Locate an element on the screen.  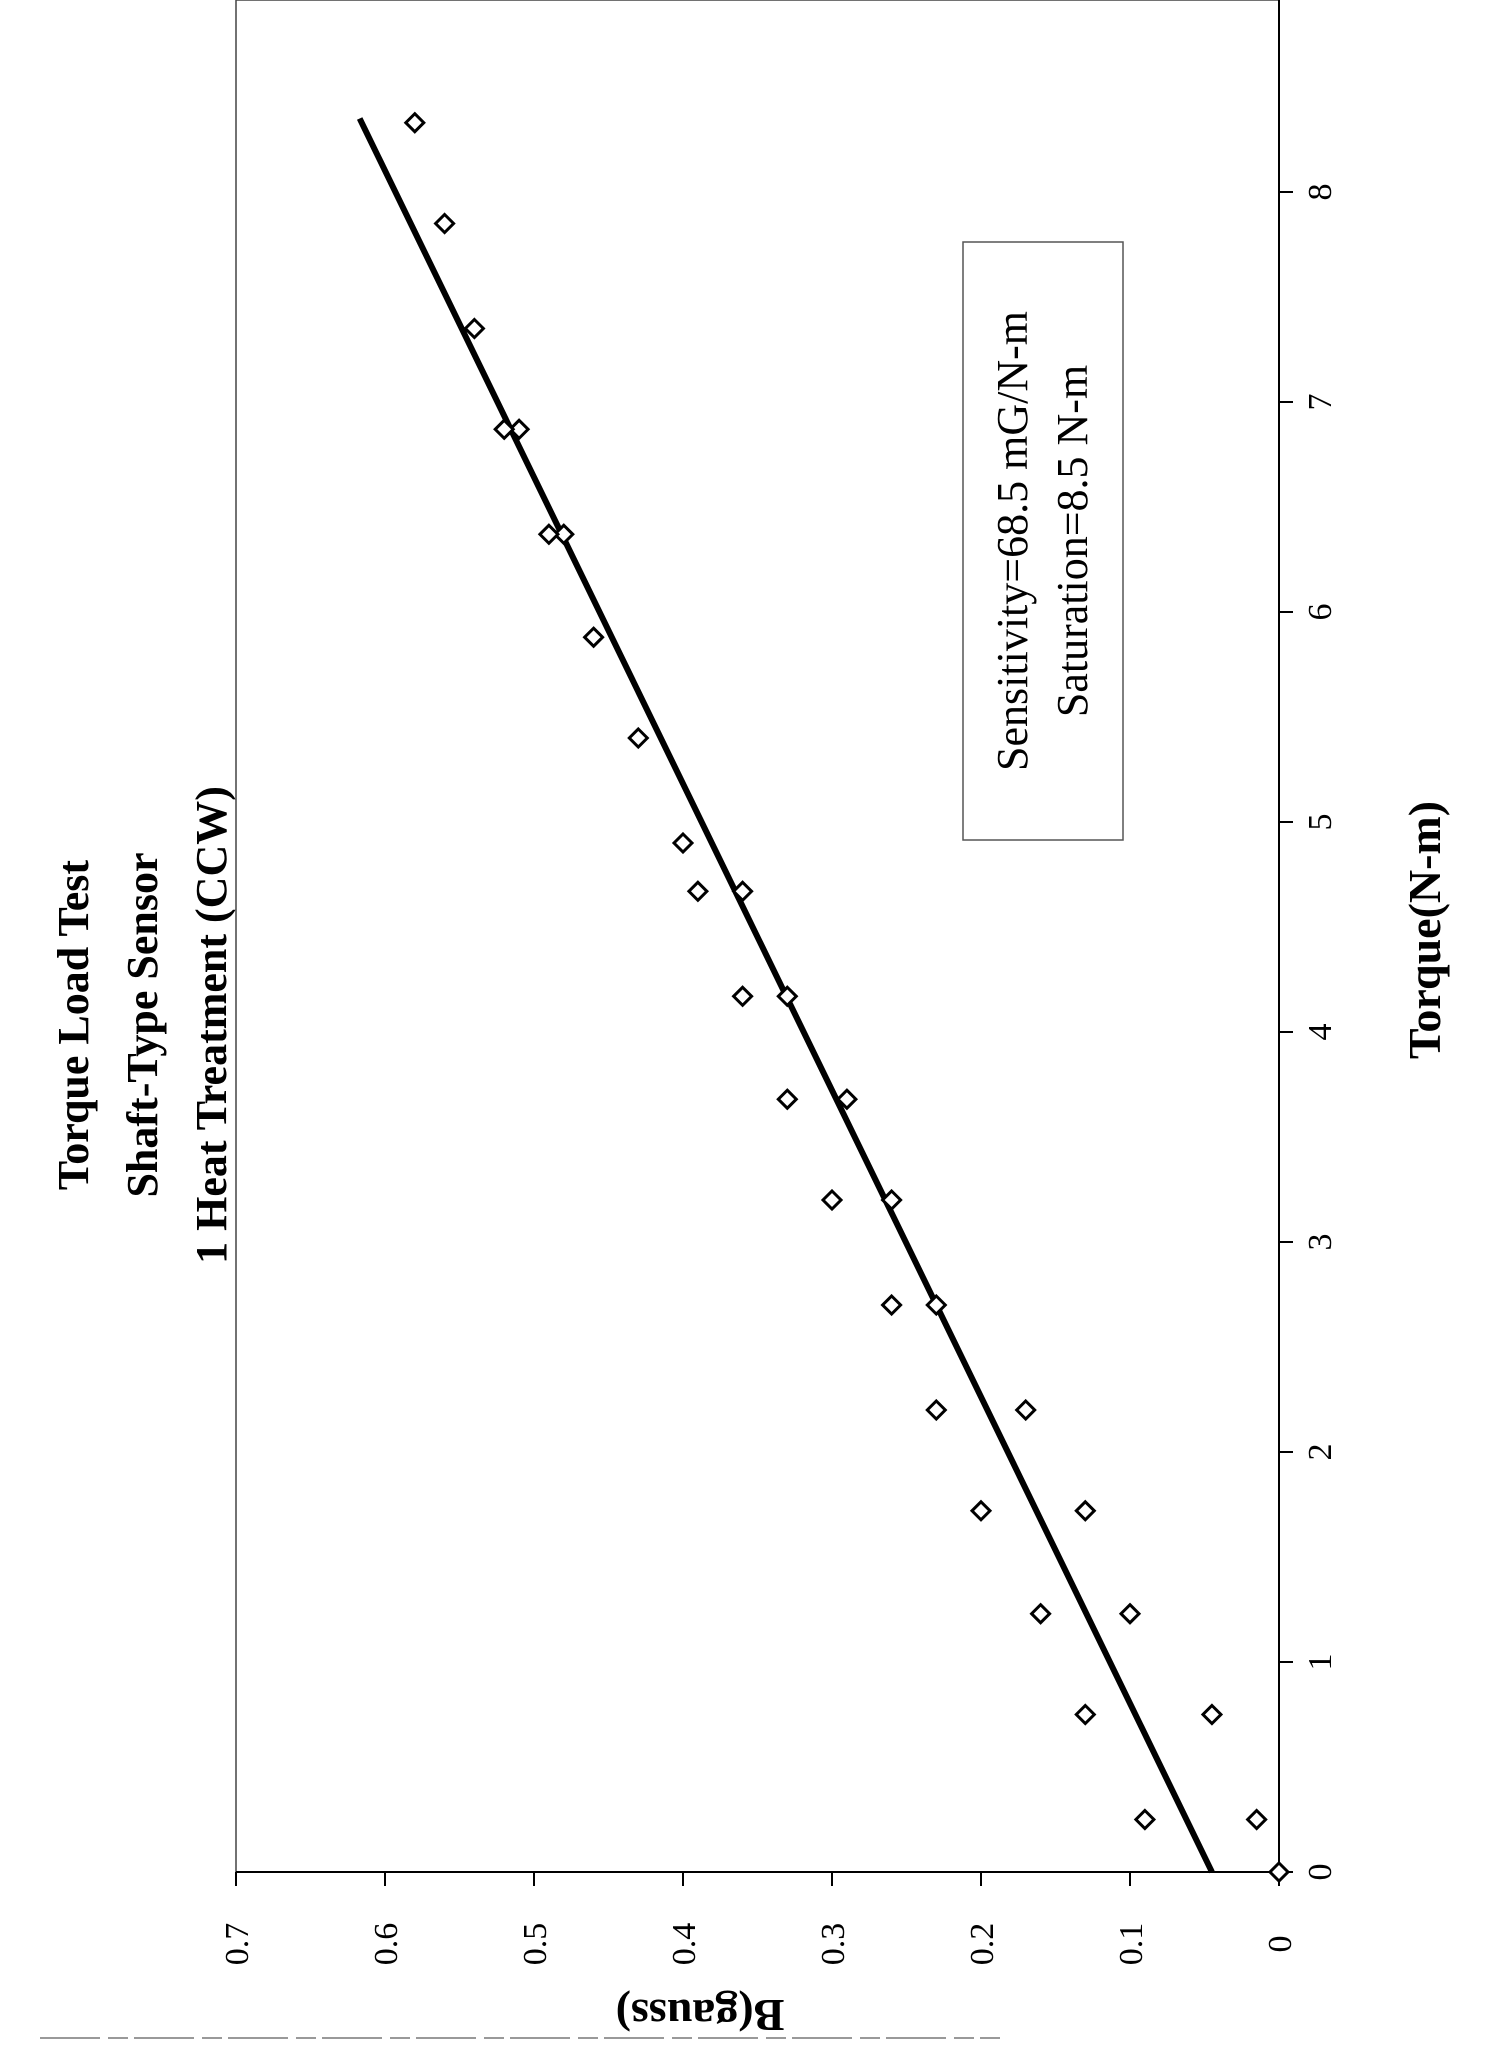
y-tick-label: 0.6 is located at coordinates (386, 1944).